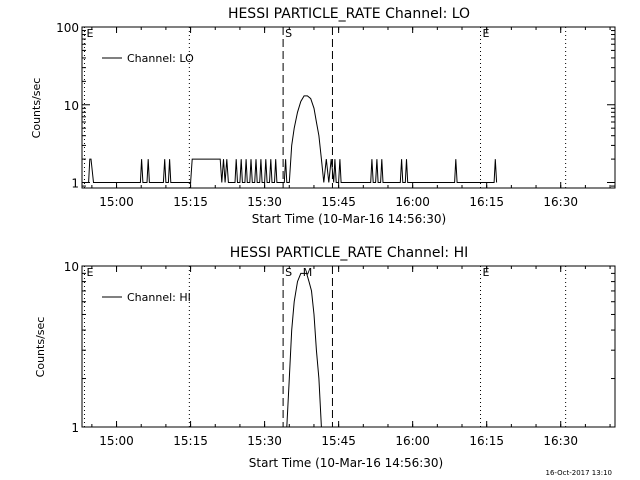 Image resolution: width=640 pixels, height=480 pixels. I want to click on y-tick-label: 100, so click(67, 28).